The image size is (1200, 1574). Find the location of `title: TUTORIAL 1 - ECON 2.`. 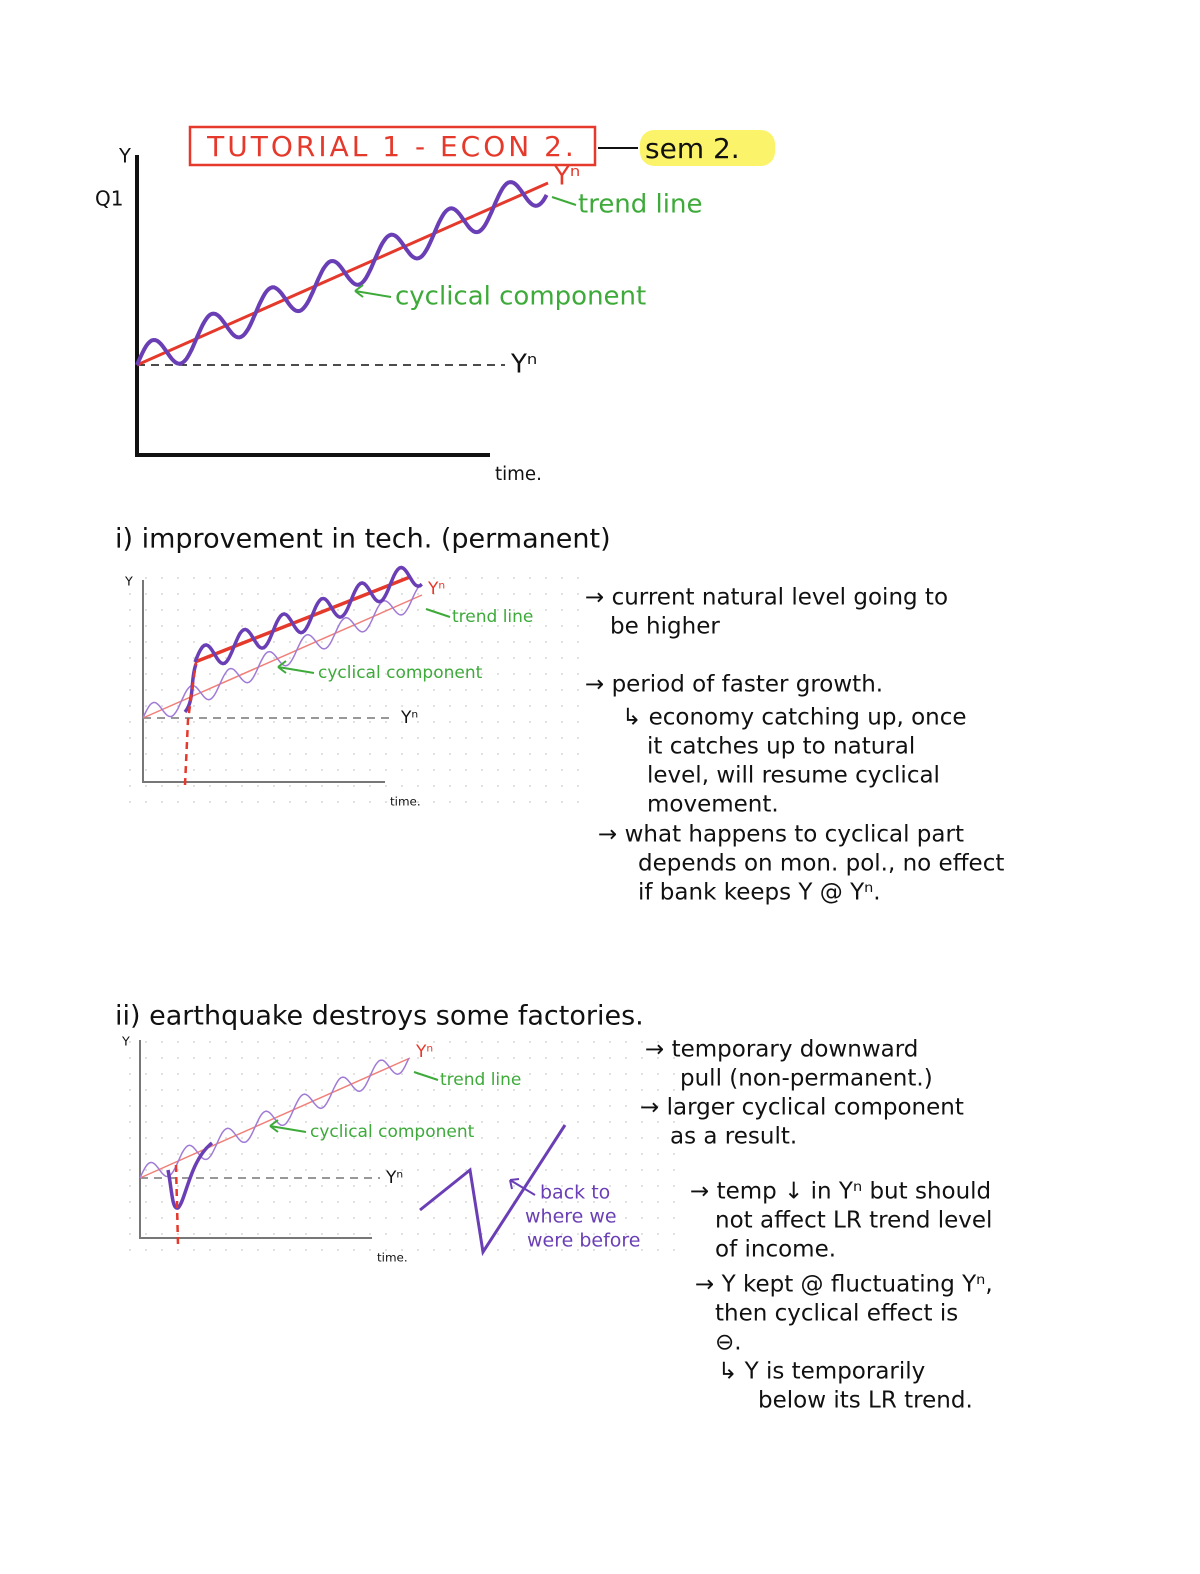

title: TUTORIAL 1 - ECON 2. is located at coordinates (391, 146).